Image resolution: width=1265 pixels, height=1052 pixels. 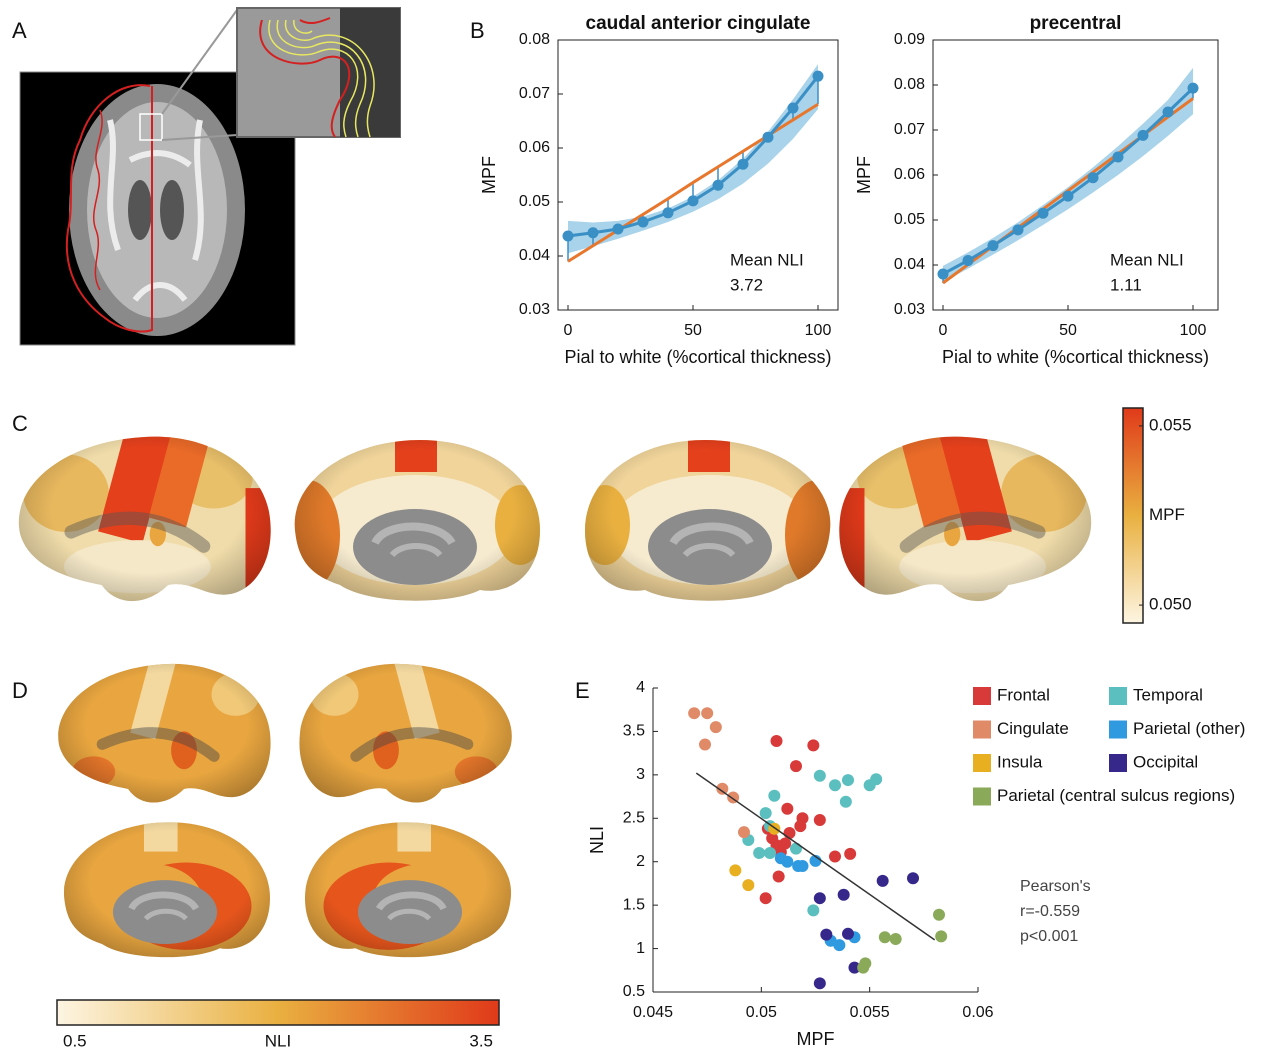 What do you see at coordinates (1076, 23) in the screenshot?
I see `chart-title: precentral` at bounding box center [1076, 23].